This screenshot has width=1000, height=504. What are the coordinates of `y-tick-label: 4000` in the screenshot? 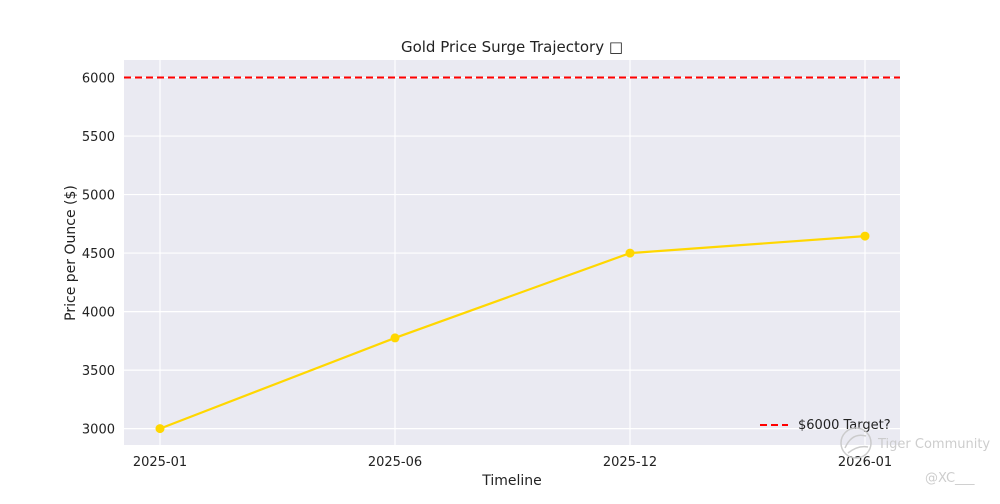 It's located at (98, 313).